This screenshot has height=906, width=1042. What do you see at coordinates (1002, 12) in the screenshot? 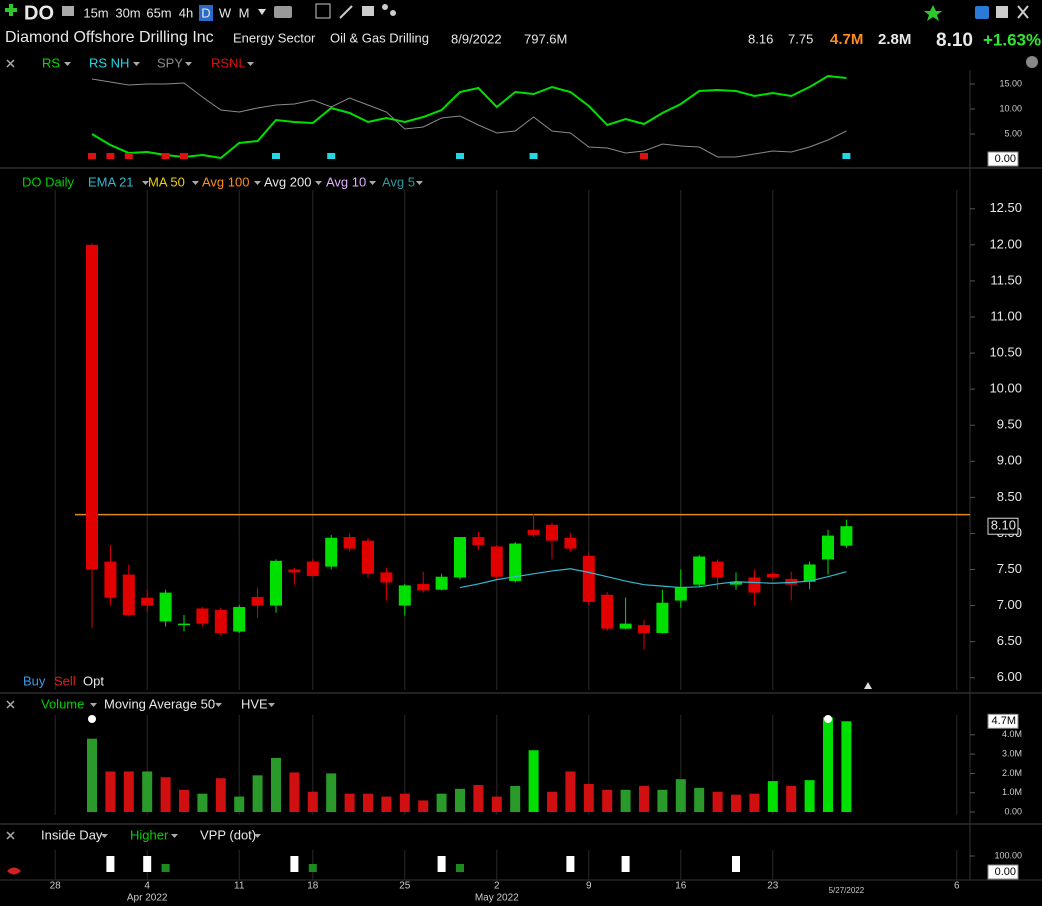
I see `save-icon` at bounding box center [1002, 12].